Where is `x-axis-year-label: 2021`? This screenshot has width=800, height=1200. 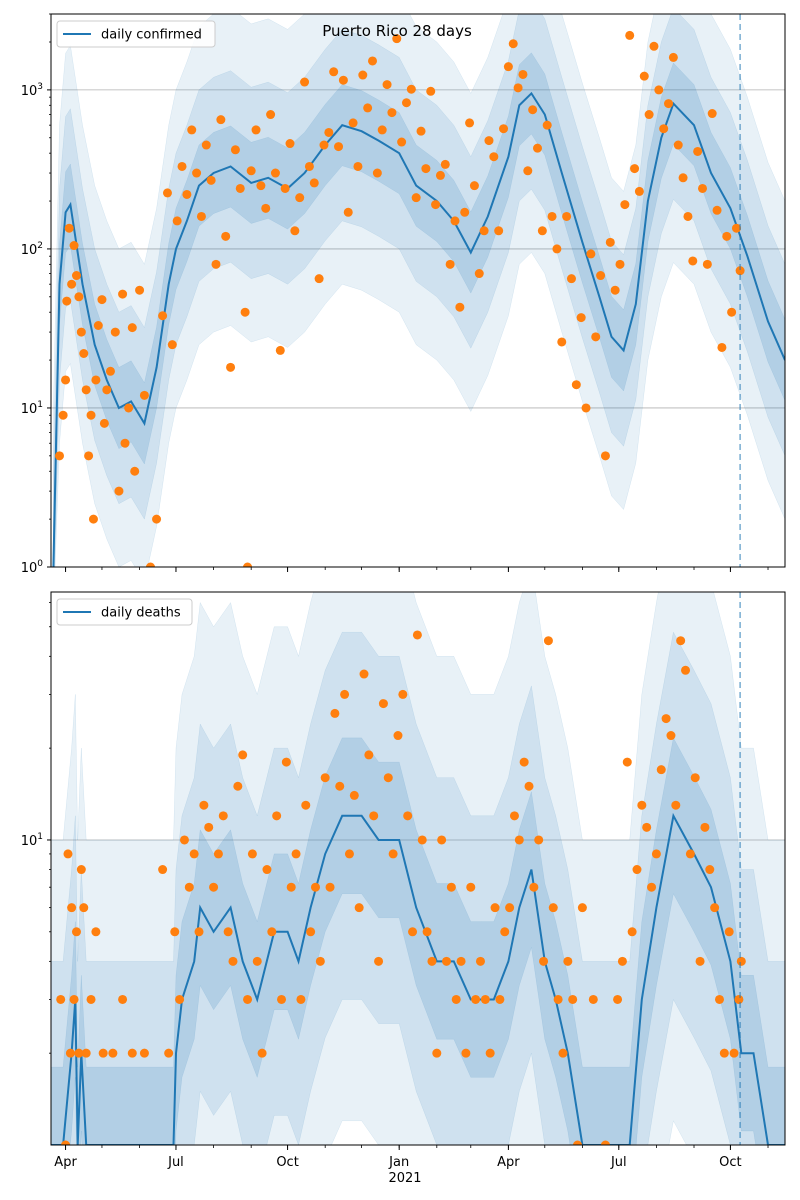 x-axis-year-label: 2021 is located at coordinates (404, 1178).